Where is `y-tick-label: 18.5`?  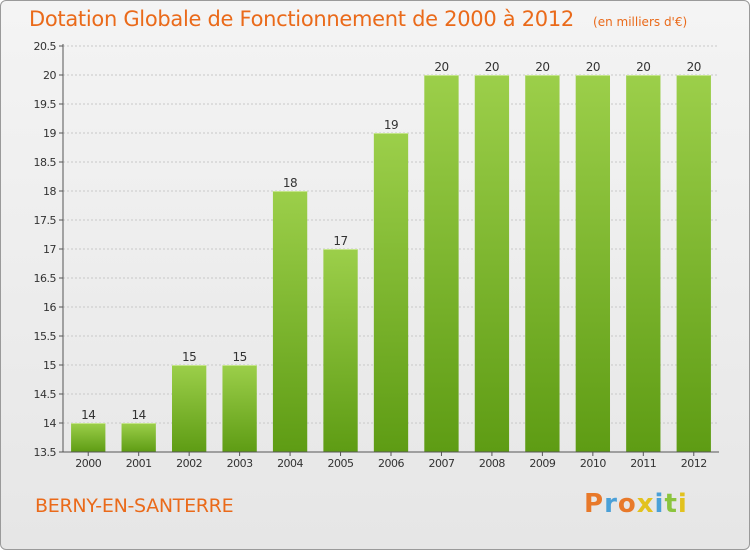 y-tick-label: 18.5 is located at coordinates (45, 162).